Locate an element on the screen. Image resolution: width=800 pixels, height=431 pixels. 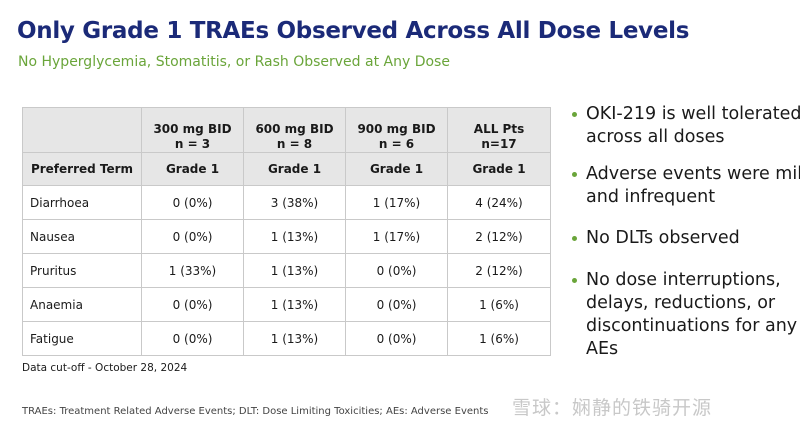
data-cutoff-note: Data cut-off - October 28, 2024 is located at coordinates (105, 368).